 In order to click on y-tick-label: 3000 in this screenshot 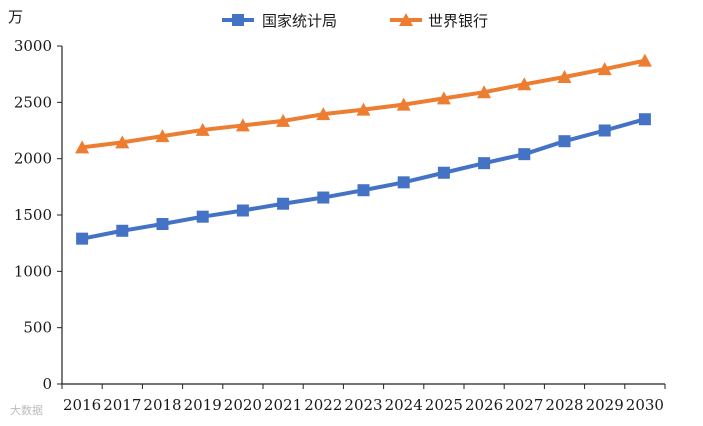, I will do `click(33, 46)`.